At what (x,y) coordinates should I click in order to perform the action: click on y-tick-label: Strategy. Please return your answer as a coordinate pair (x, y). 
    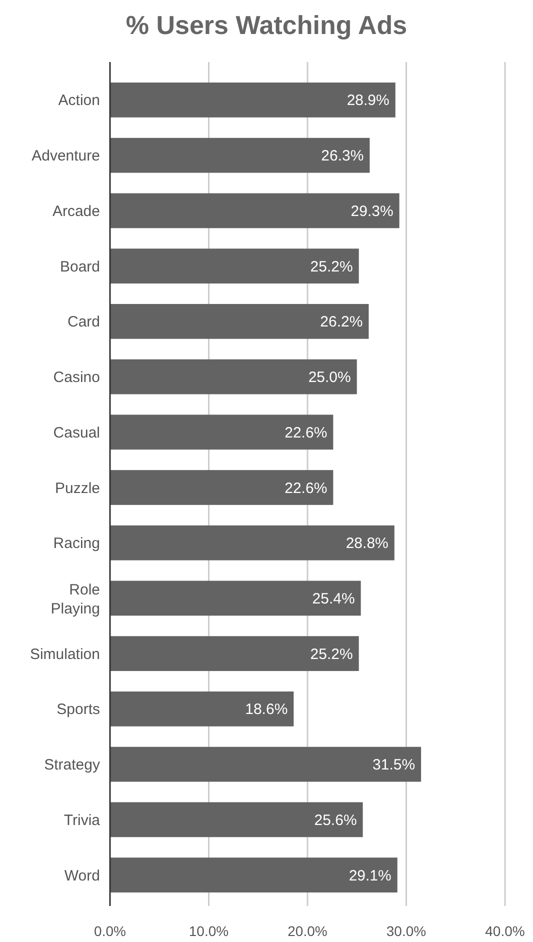
    Looking at the image, I should click on (72, 765).